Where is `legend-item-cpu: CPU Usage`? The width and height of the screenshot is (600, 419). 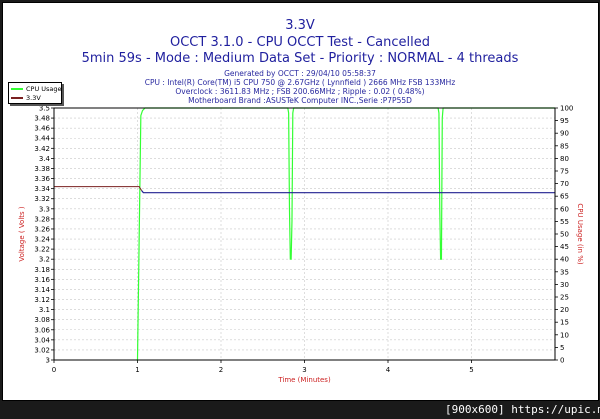 legend-item-cpu: CPU Usage is located at coordinates (36, 88).